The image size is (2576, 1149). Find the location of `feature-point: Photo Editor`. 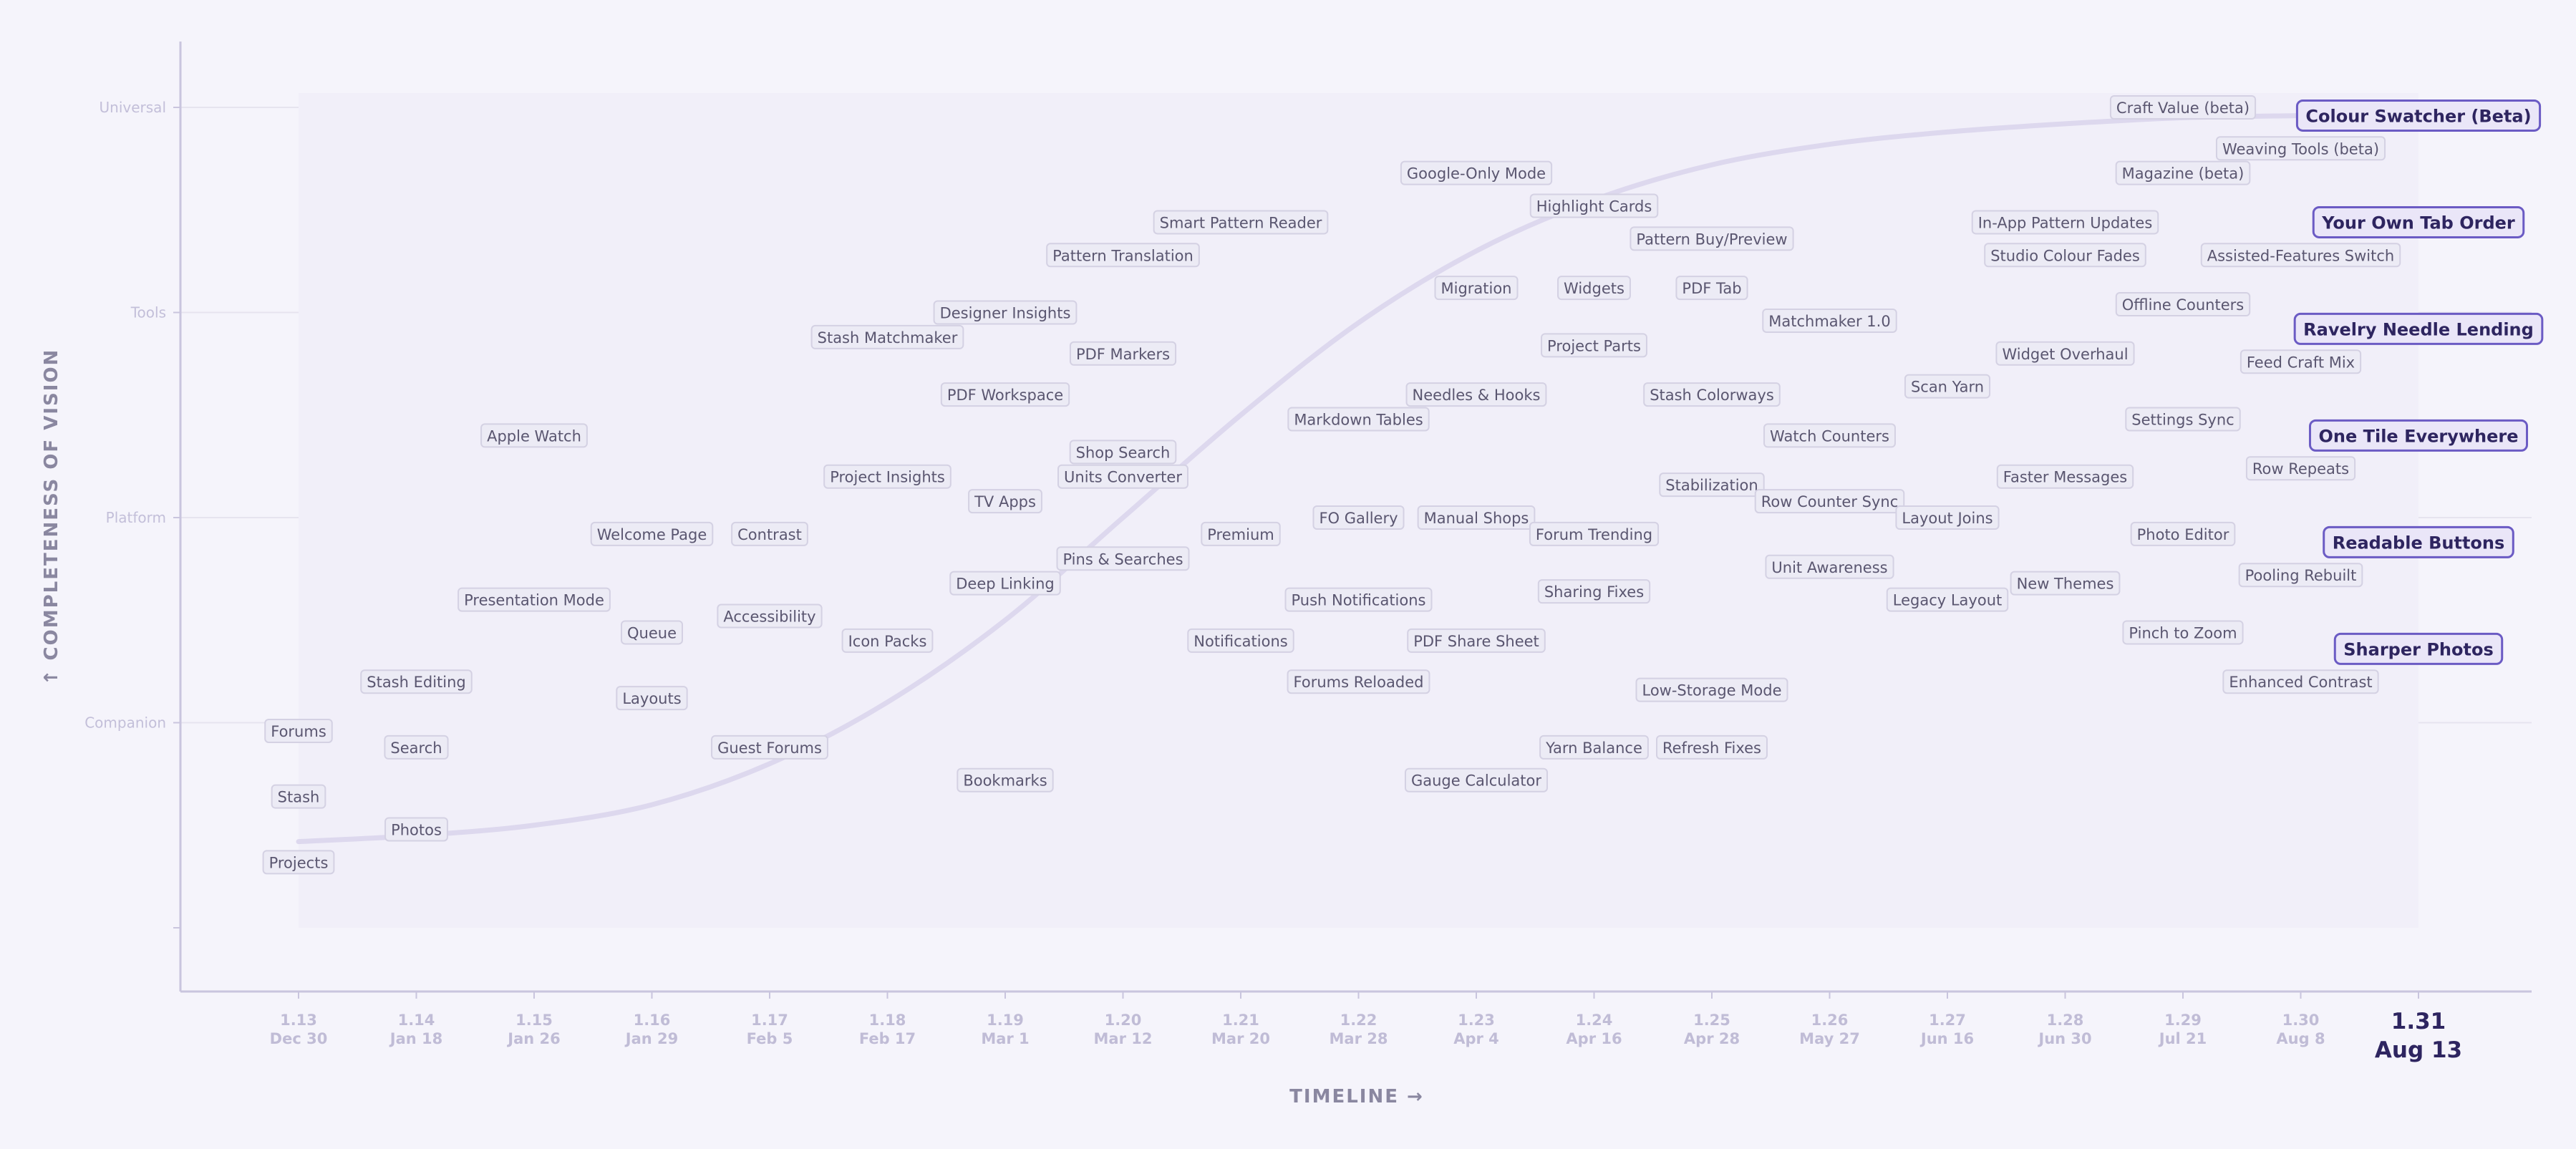

feature-point: Photo Editor is located at coordinates (2183, 534).